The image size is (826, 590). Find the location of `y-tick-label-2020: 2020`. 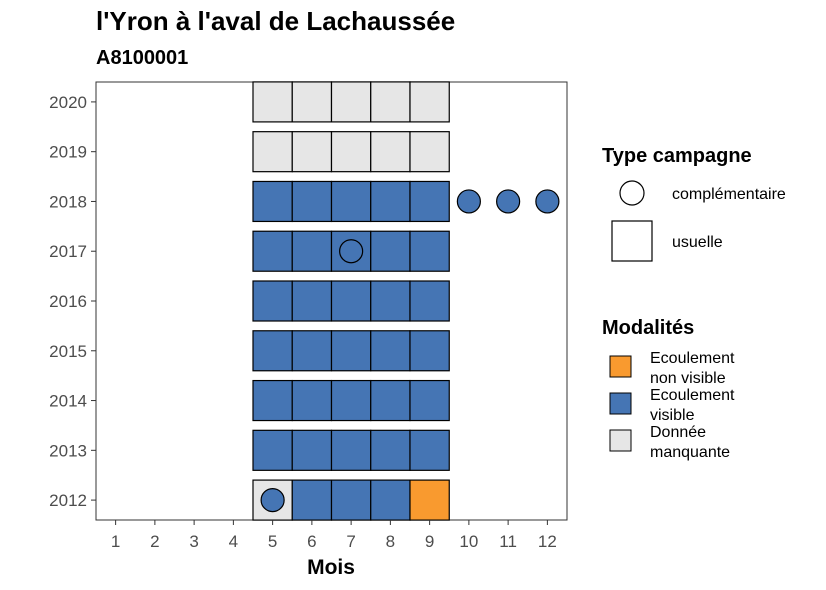

y-tick-label-2020: 2020 is located at coordinates (68, 102).